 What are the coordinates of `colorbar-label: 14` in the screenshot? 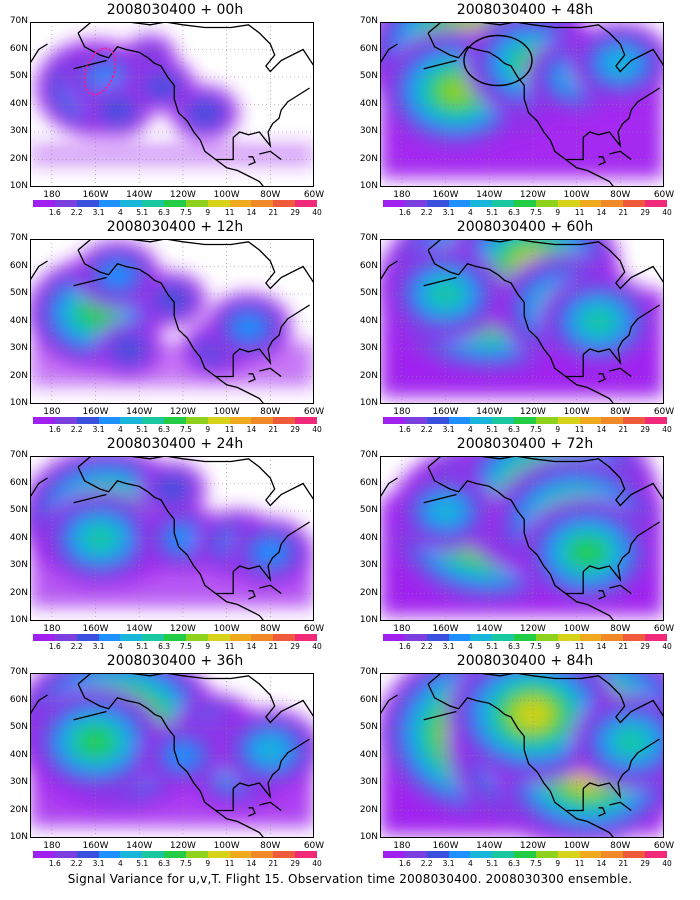 It's located at (601, 863).